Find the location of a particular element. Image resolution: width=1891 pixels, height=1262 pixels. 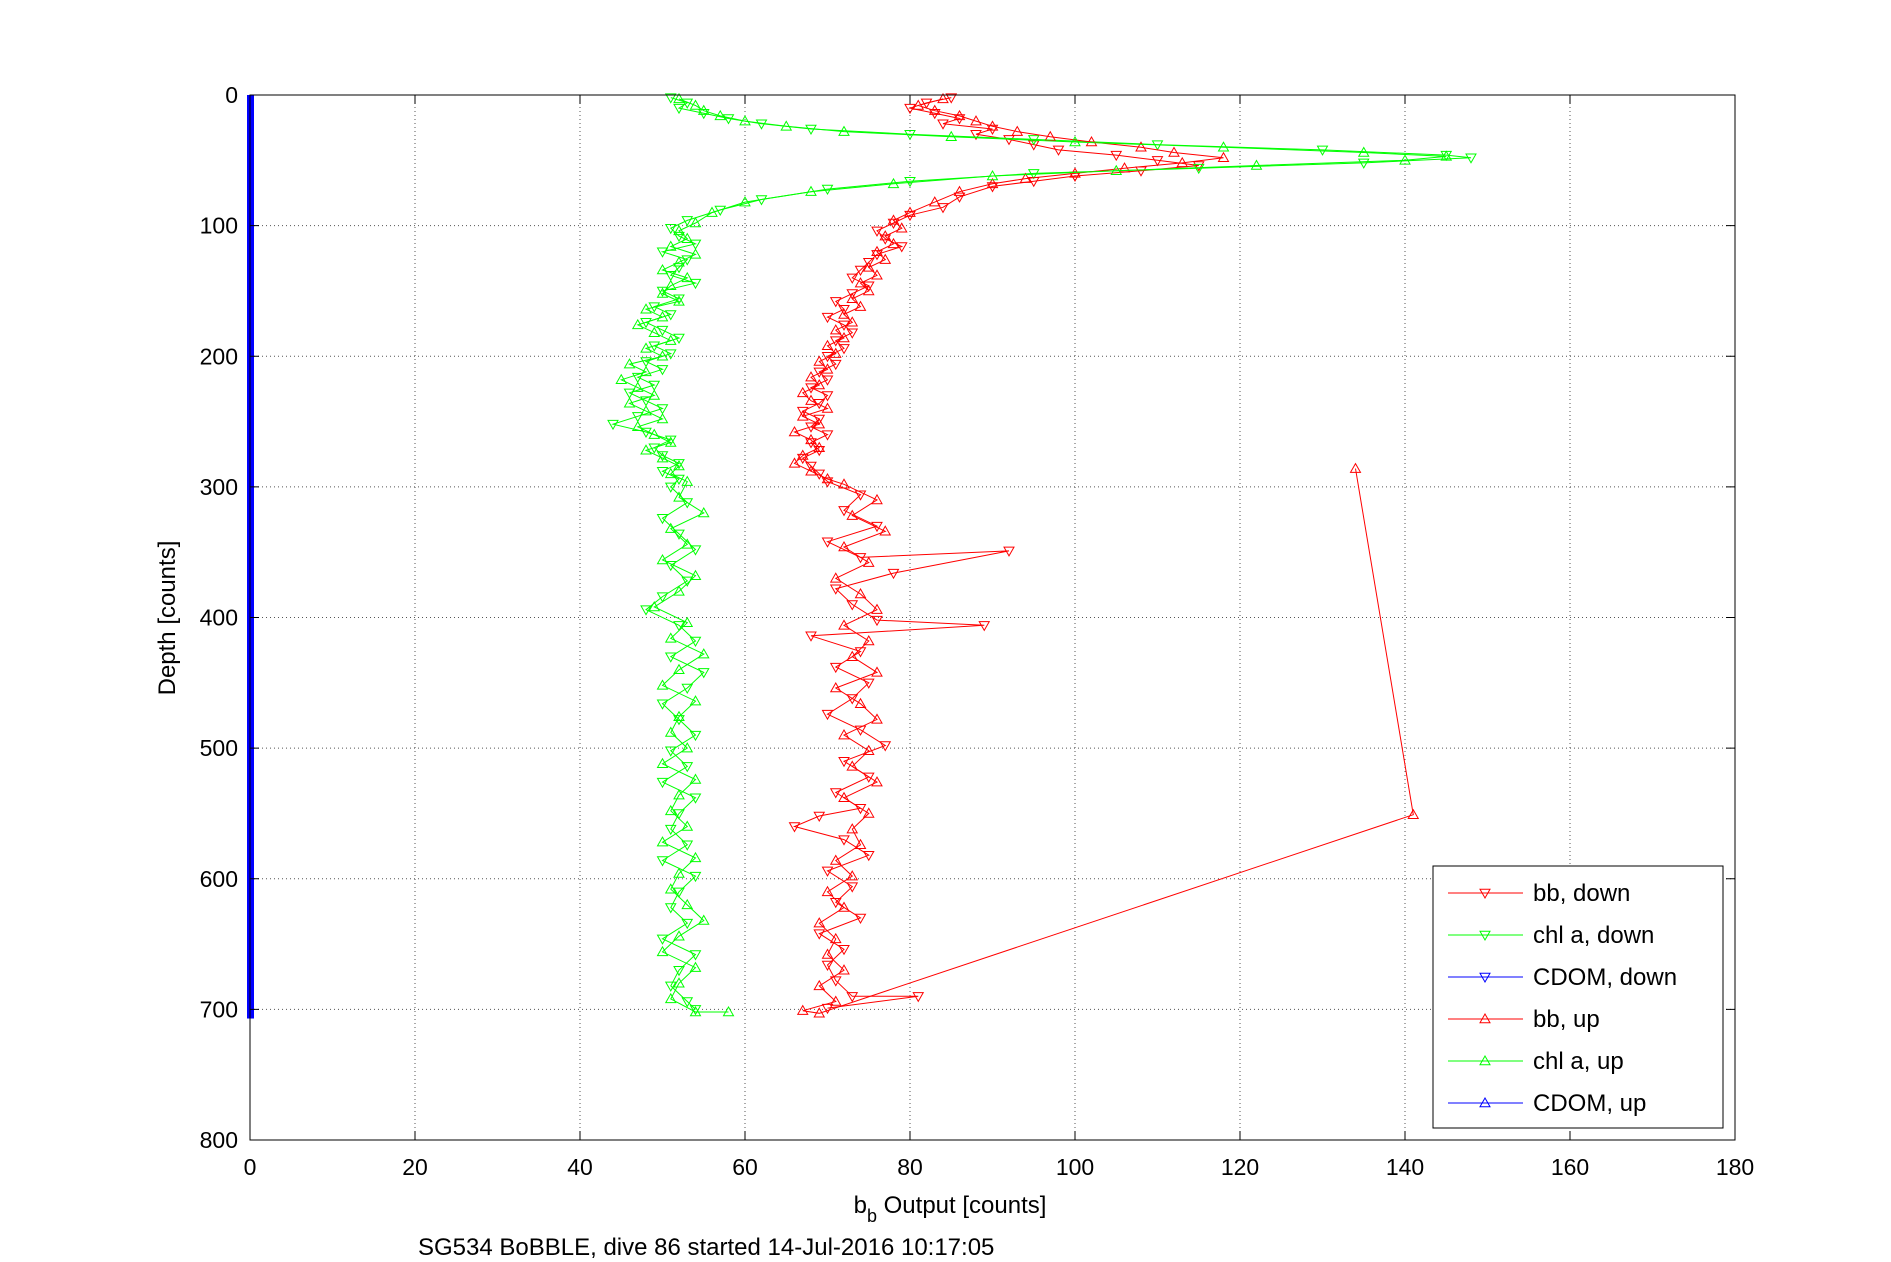

x-tick-label: 40 is located at coordinates (580, 1167).